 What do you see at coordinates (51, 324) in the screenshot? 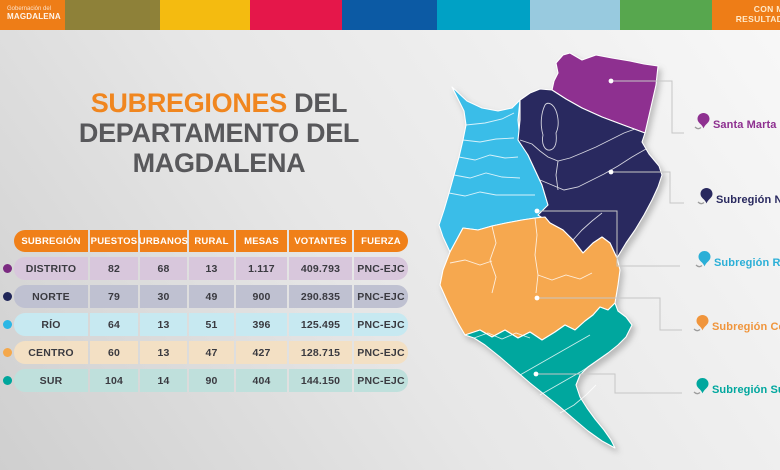
I see `cell-subregion: RÍO` at bounding box center [51, 324].